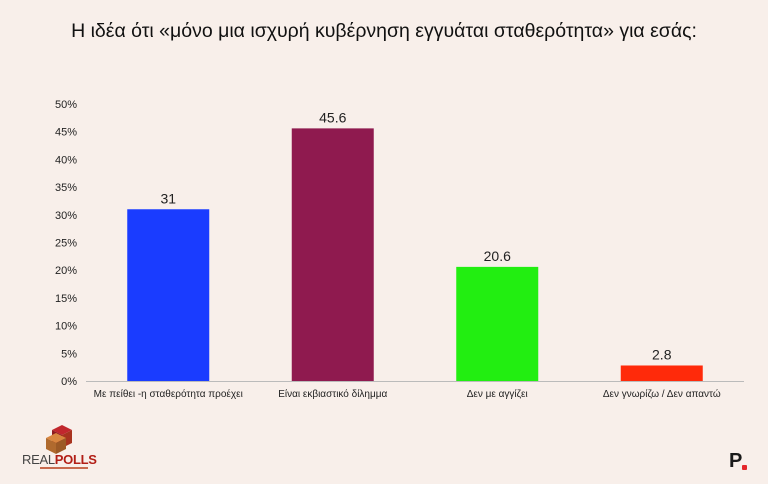 The image size is (768, 484). Describe the element at coordinates (66, 216) in the screenshot. I see `y-tick-label: 30%` at that location.